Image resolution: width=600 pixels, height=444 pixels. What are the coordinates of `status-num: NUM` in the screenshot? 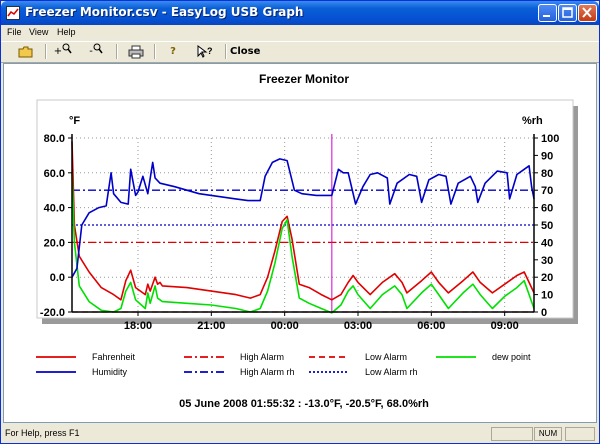 It's located at (548, 434).